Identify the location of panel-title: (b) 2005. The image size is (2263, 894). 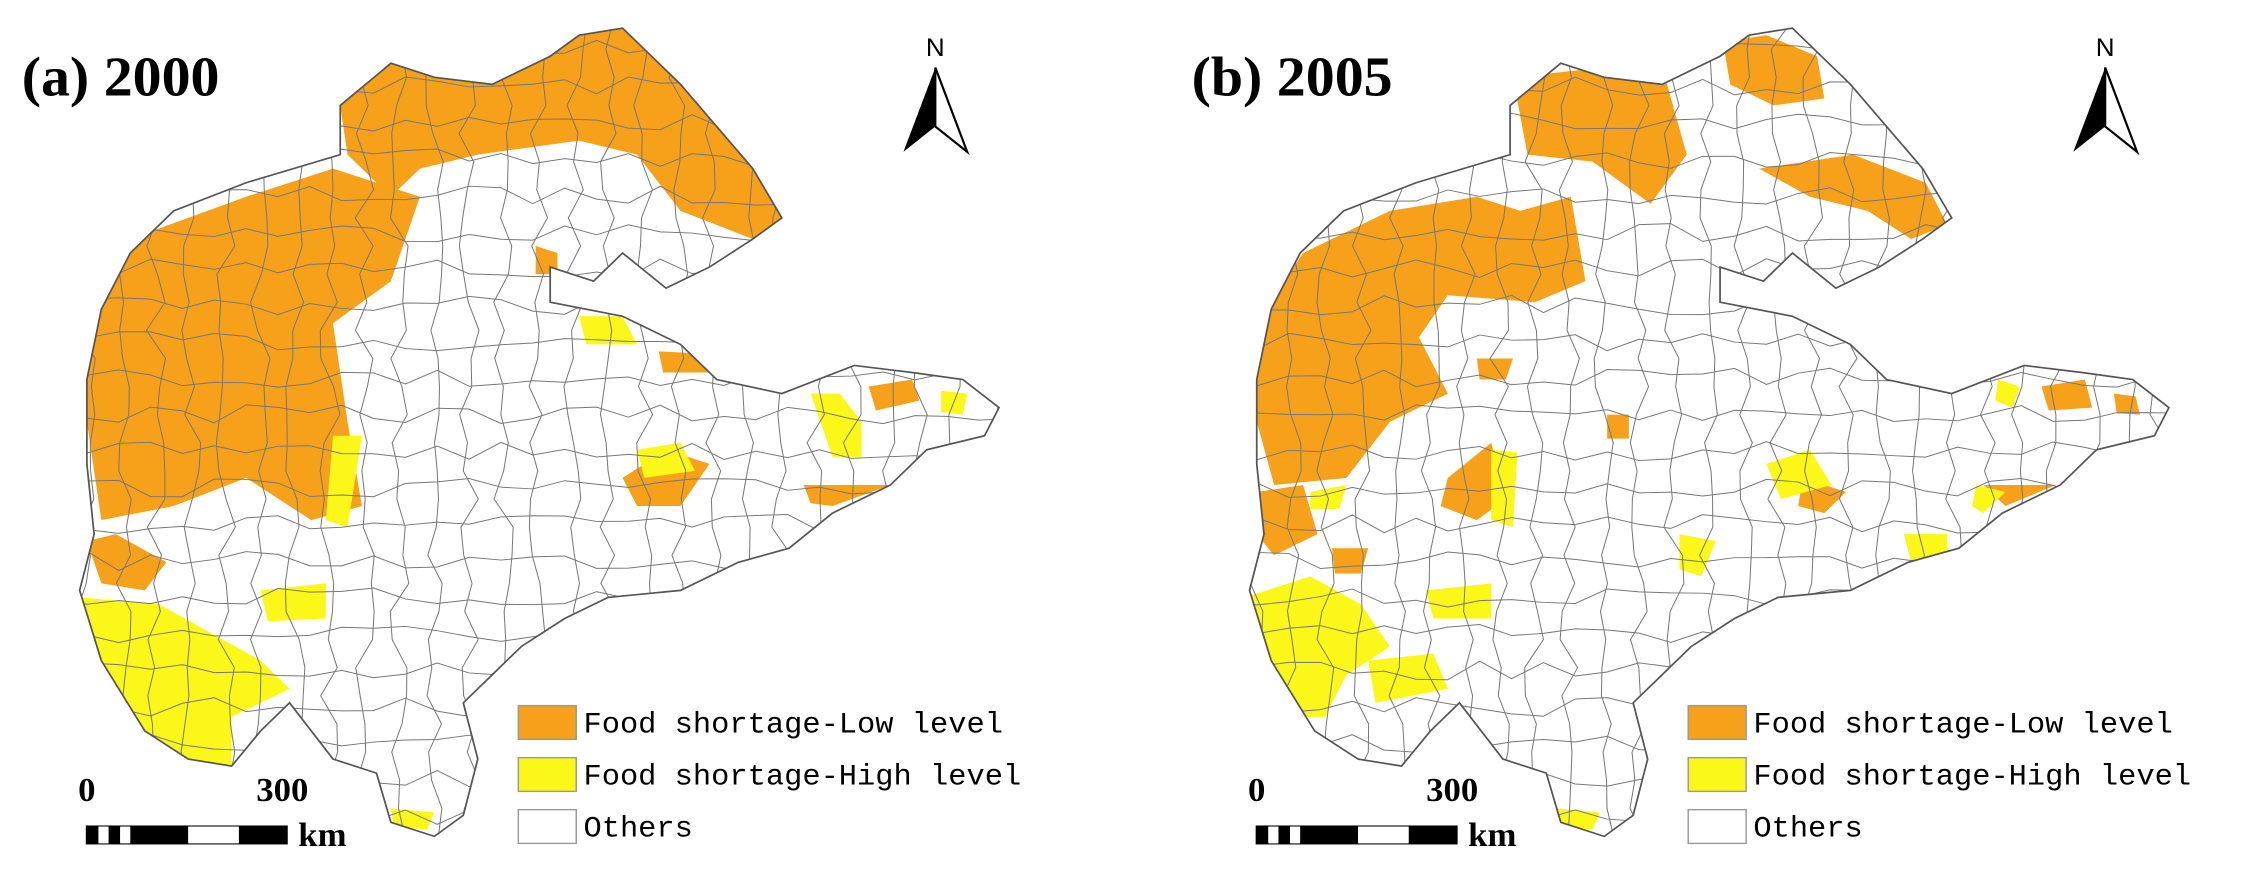
(1292, 77).